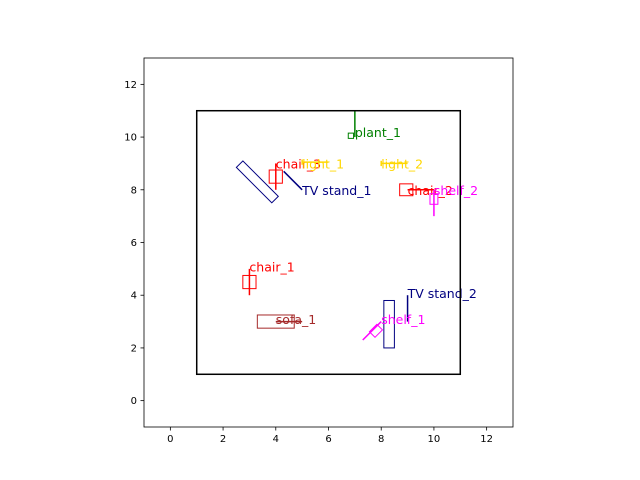 This screenshot has width=640, height=480. I want to click on y-tick-label: 2, so click(134, 348).